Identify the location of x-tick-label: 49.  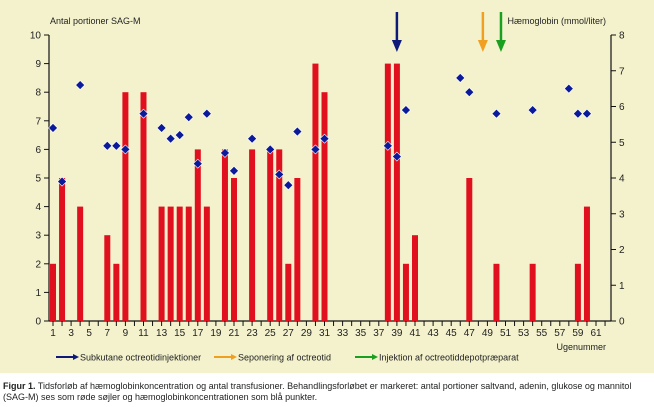
(488, 333).